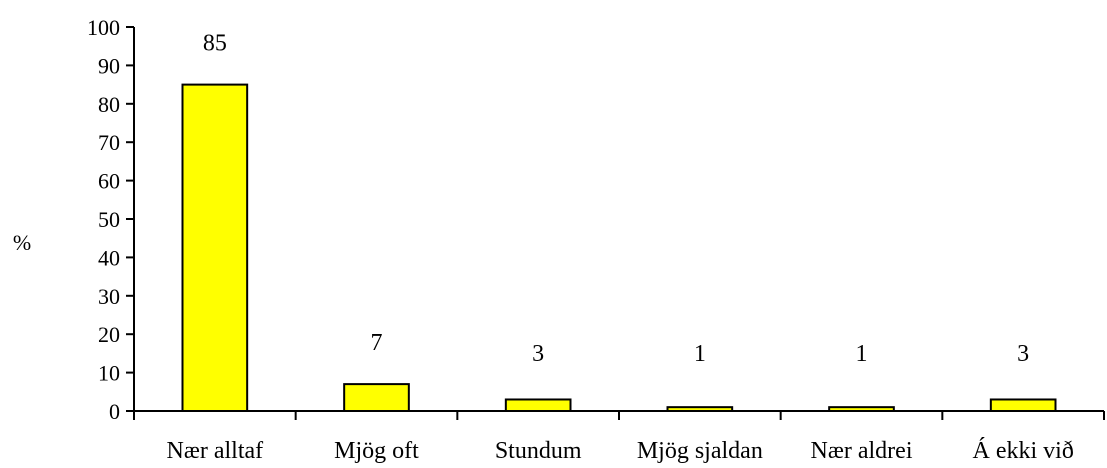  Describe the element at coordinates (1023, 451) in the screenshot. I see `x-category-label: Á ekki við` at that location.